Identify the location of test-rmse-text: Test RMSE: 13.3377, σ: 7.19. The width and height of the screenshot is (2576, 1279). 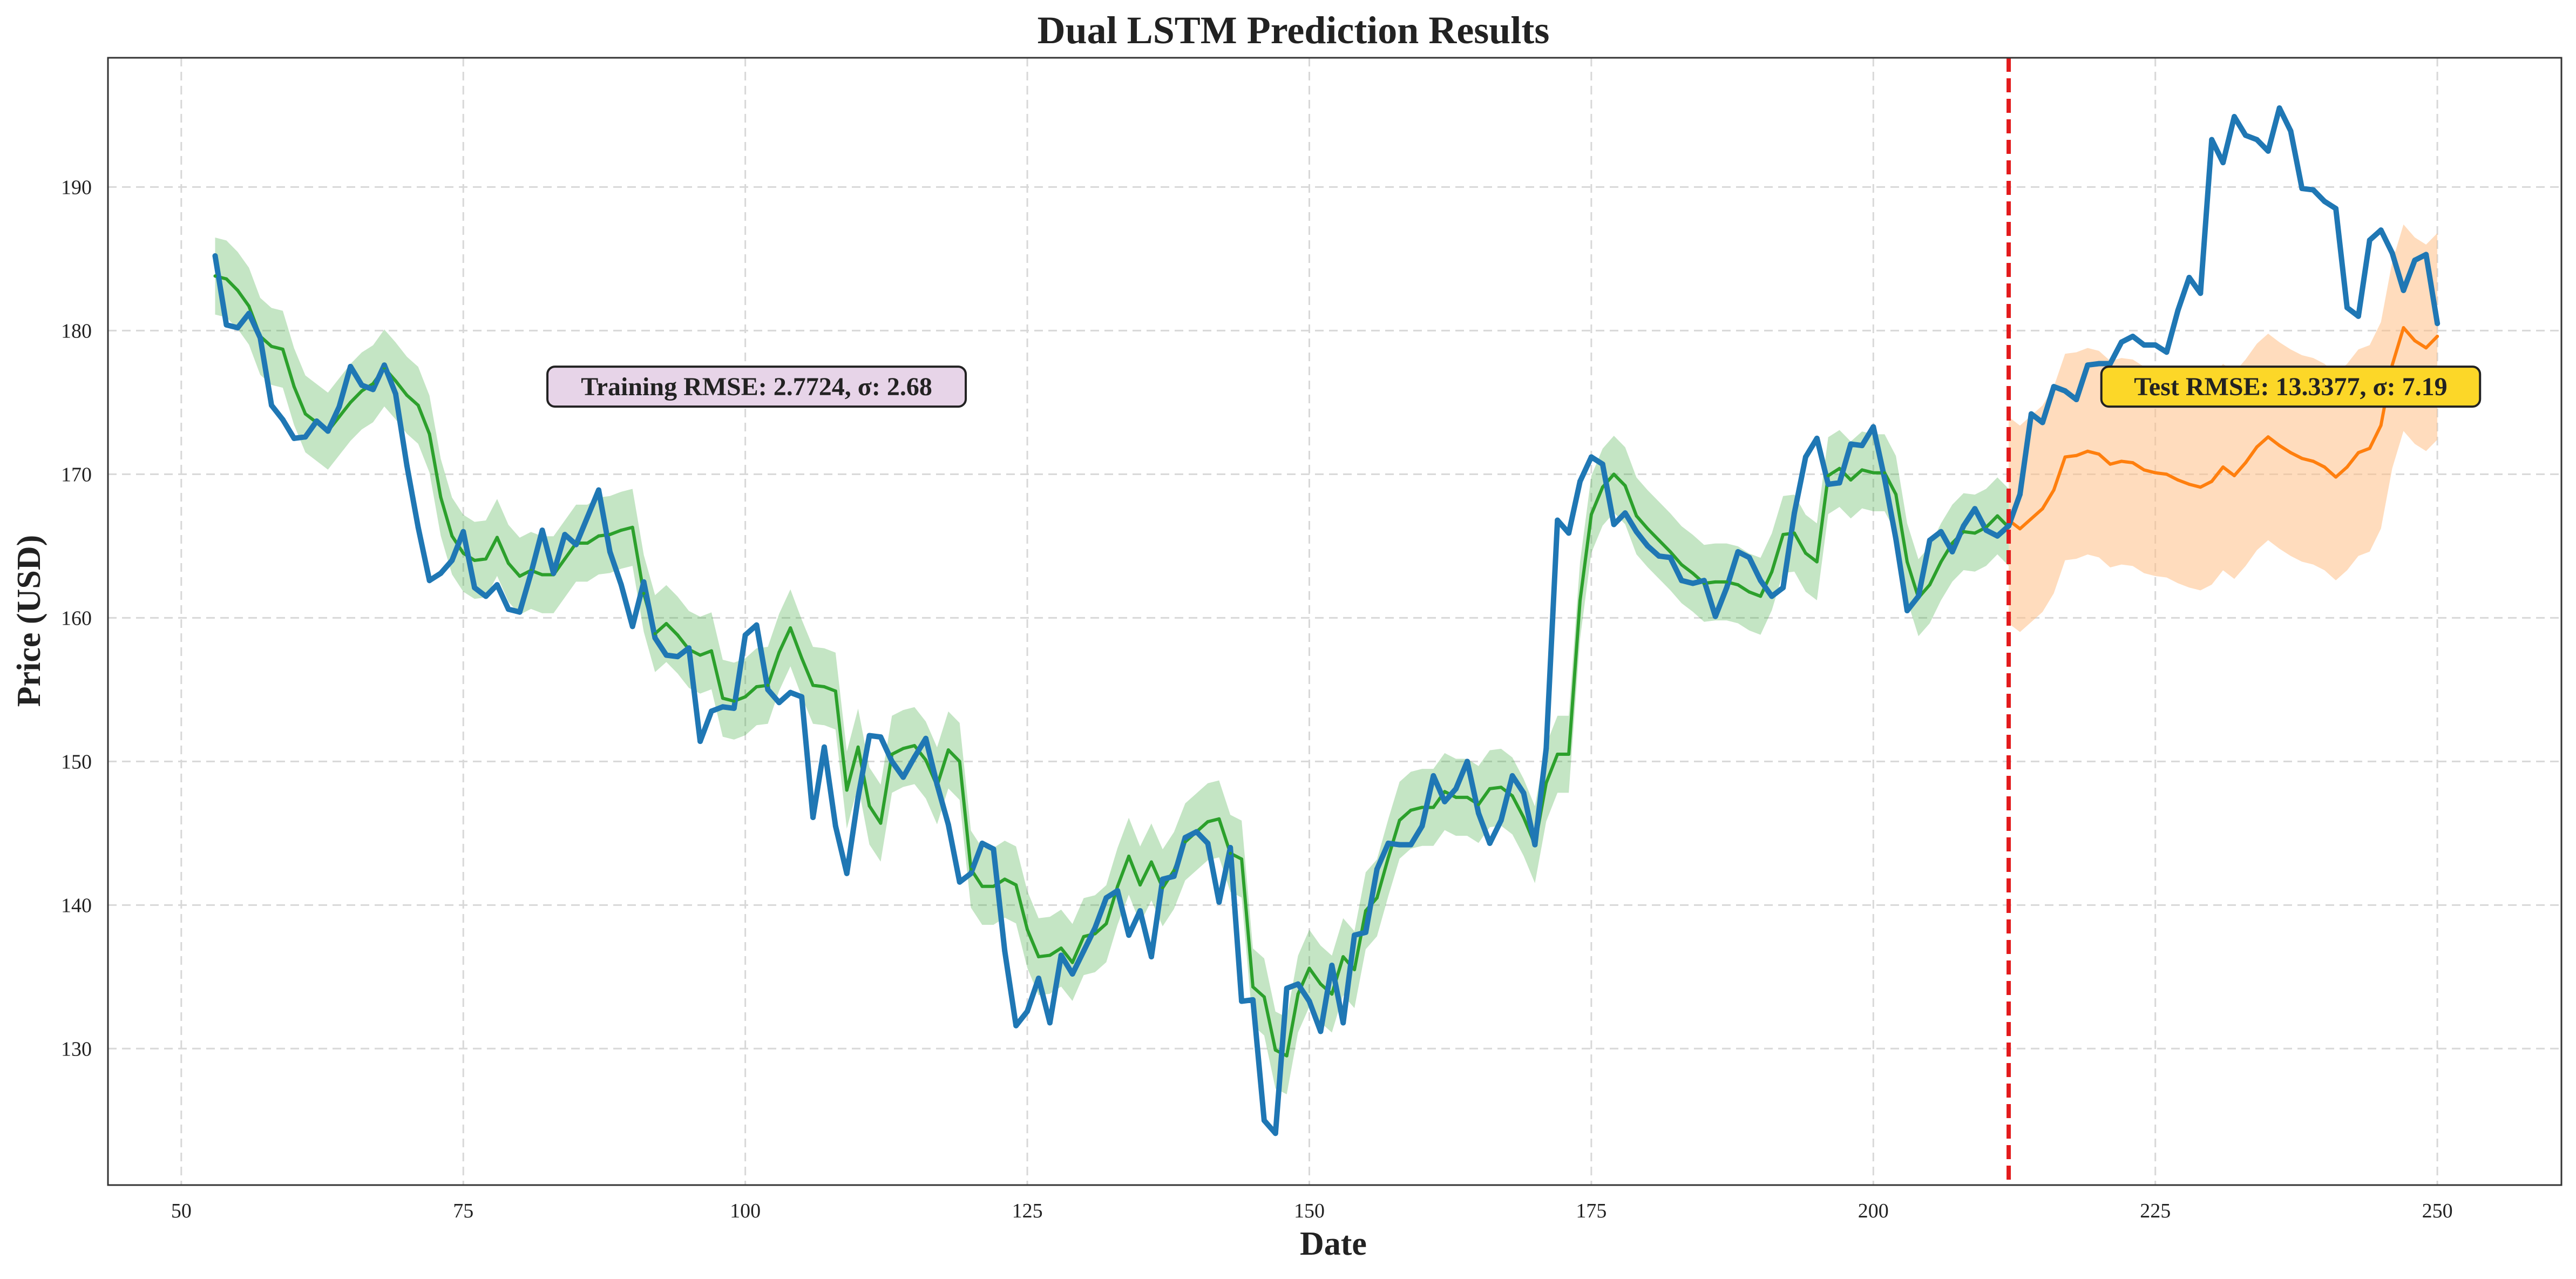
(2291, 387).